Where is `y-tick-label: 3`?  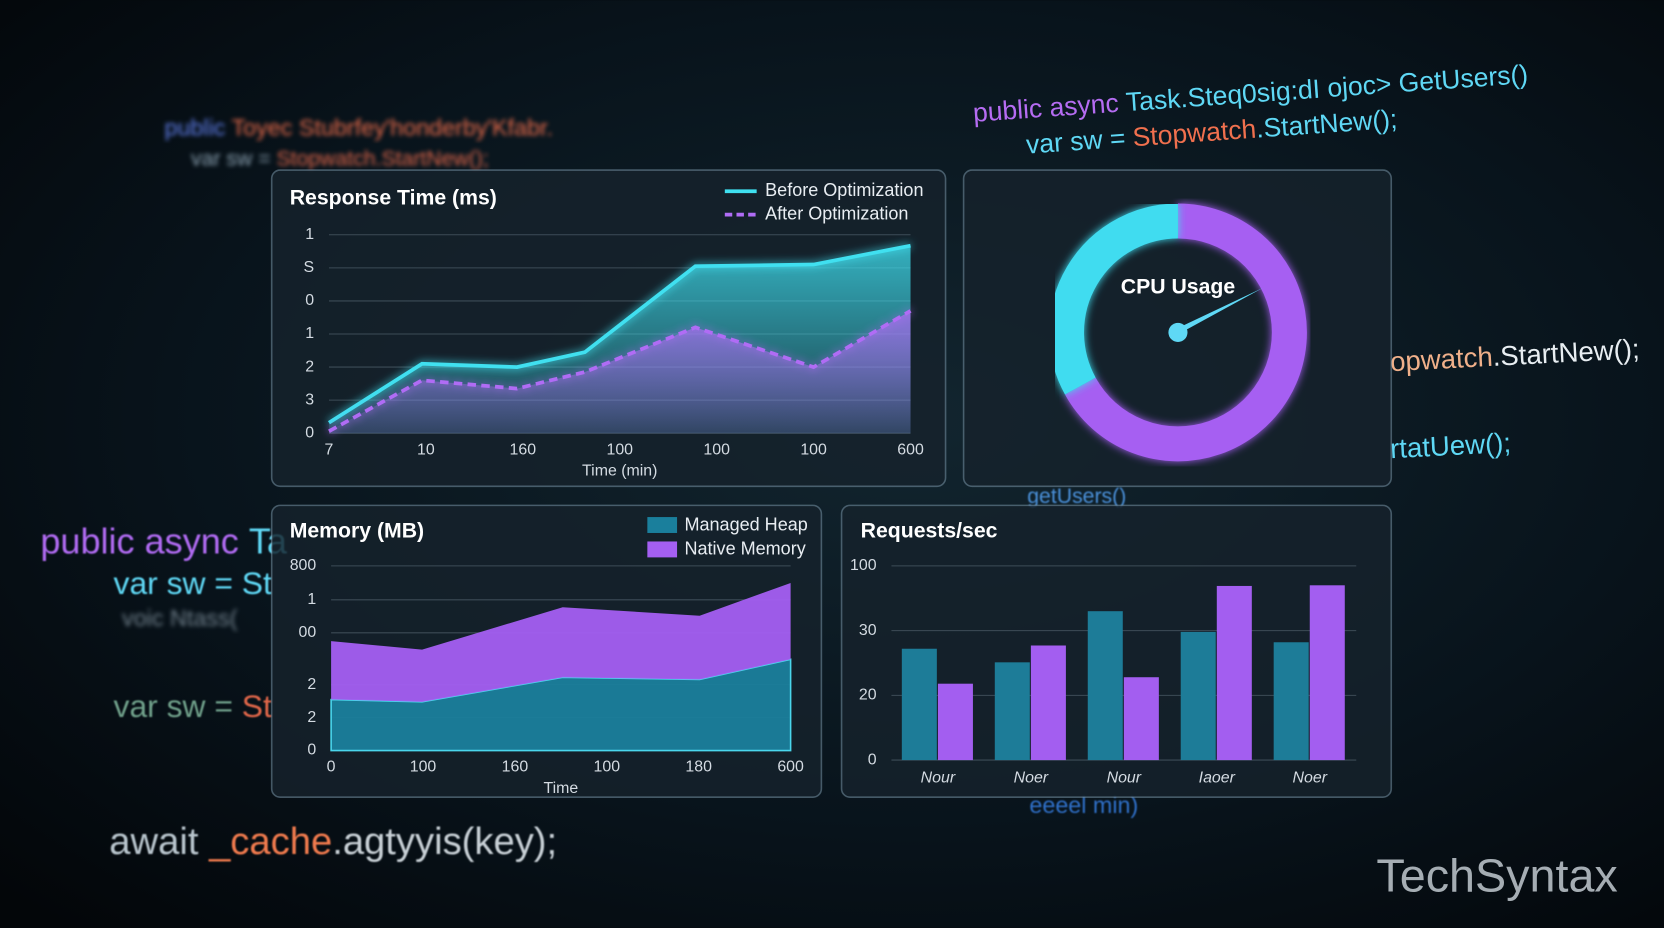 y-tick-label: 3 is located at coordinates (309, 399).